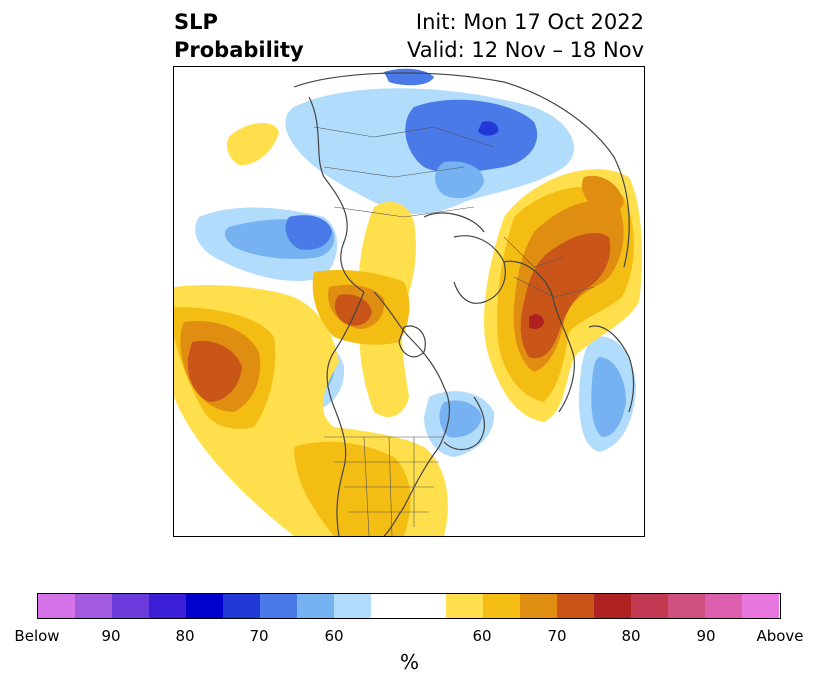 The height and width of the screenshot is (686, 819). What do you see at coordinates (196, 22) in the screenshot?
I see `title-line-slp: SLP` at bounding box center [196, 22].